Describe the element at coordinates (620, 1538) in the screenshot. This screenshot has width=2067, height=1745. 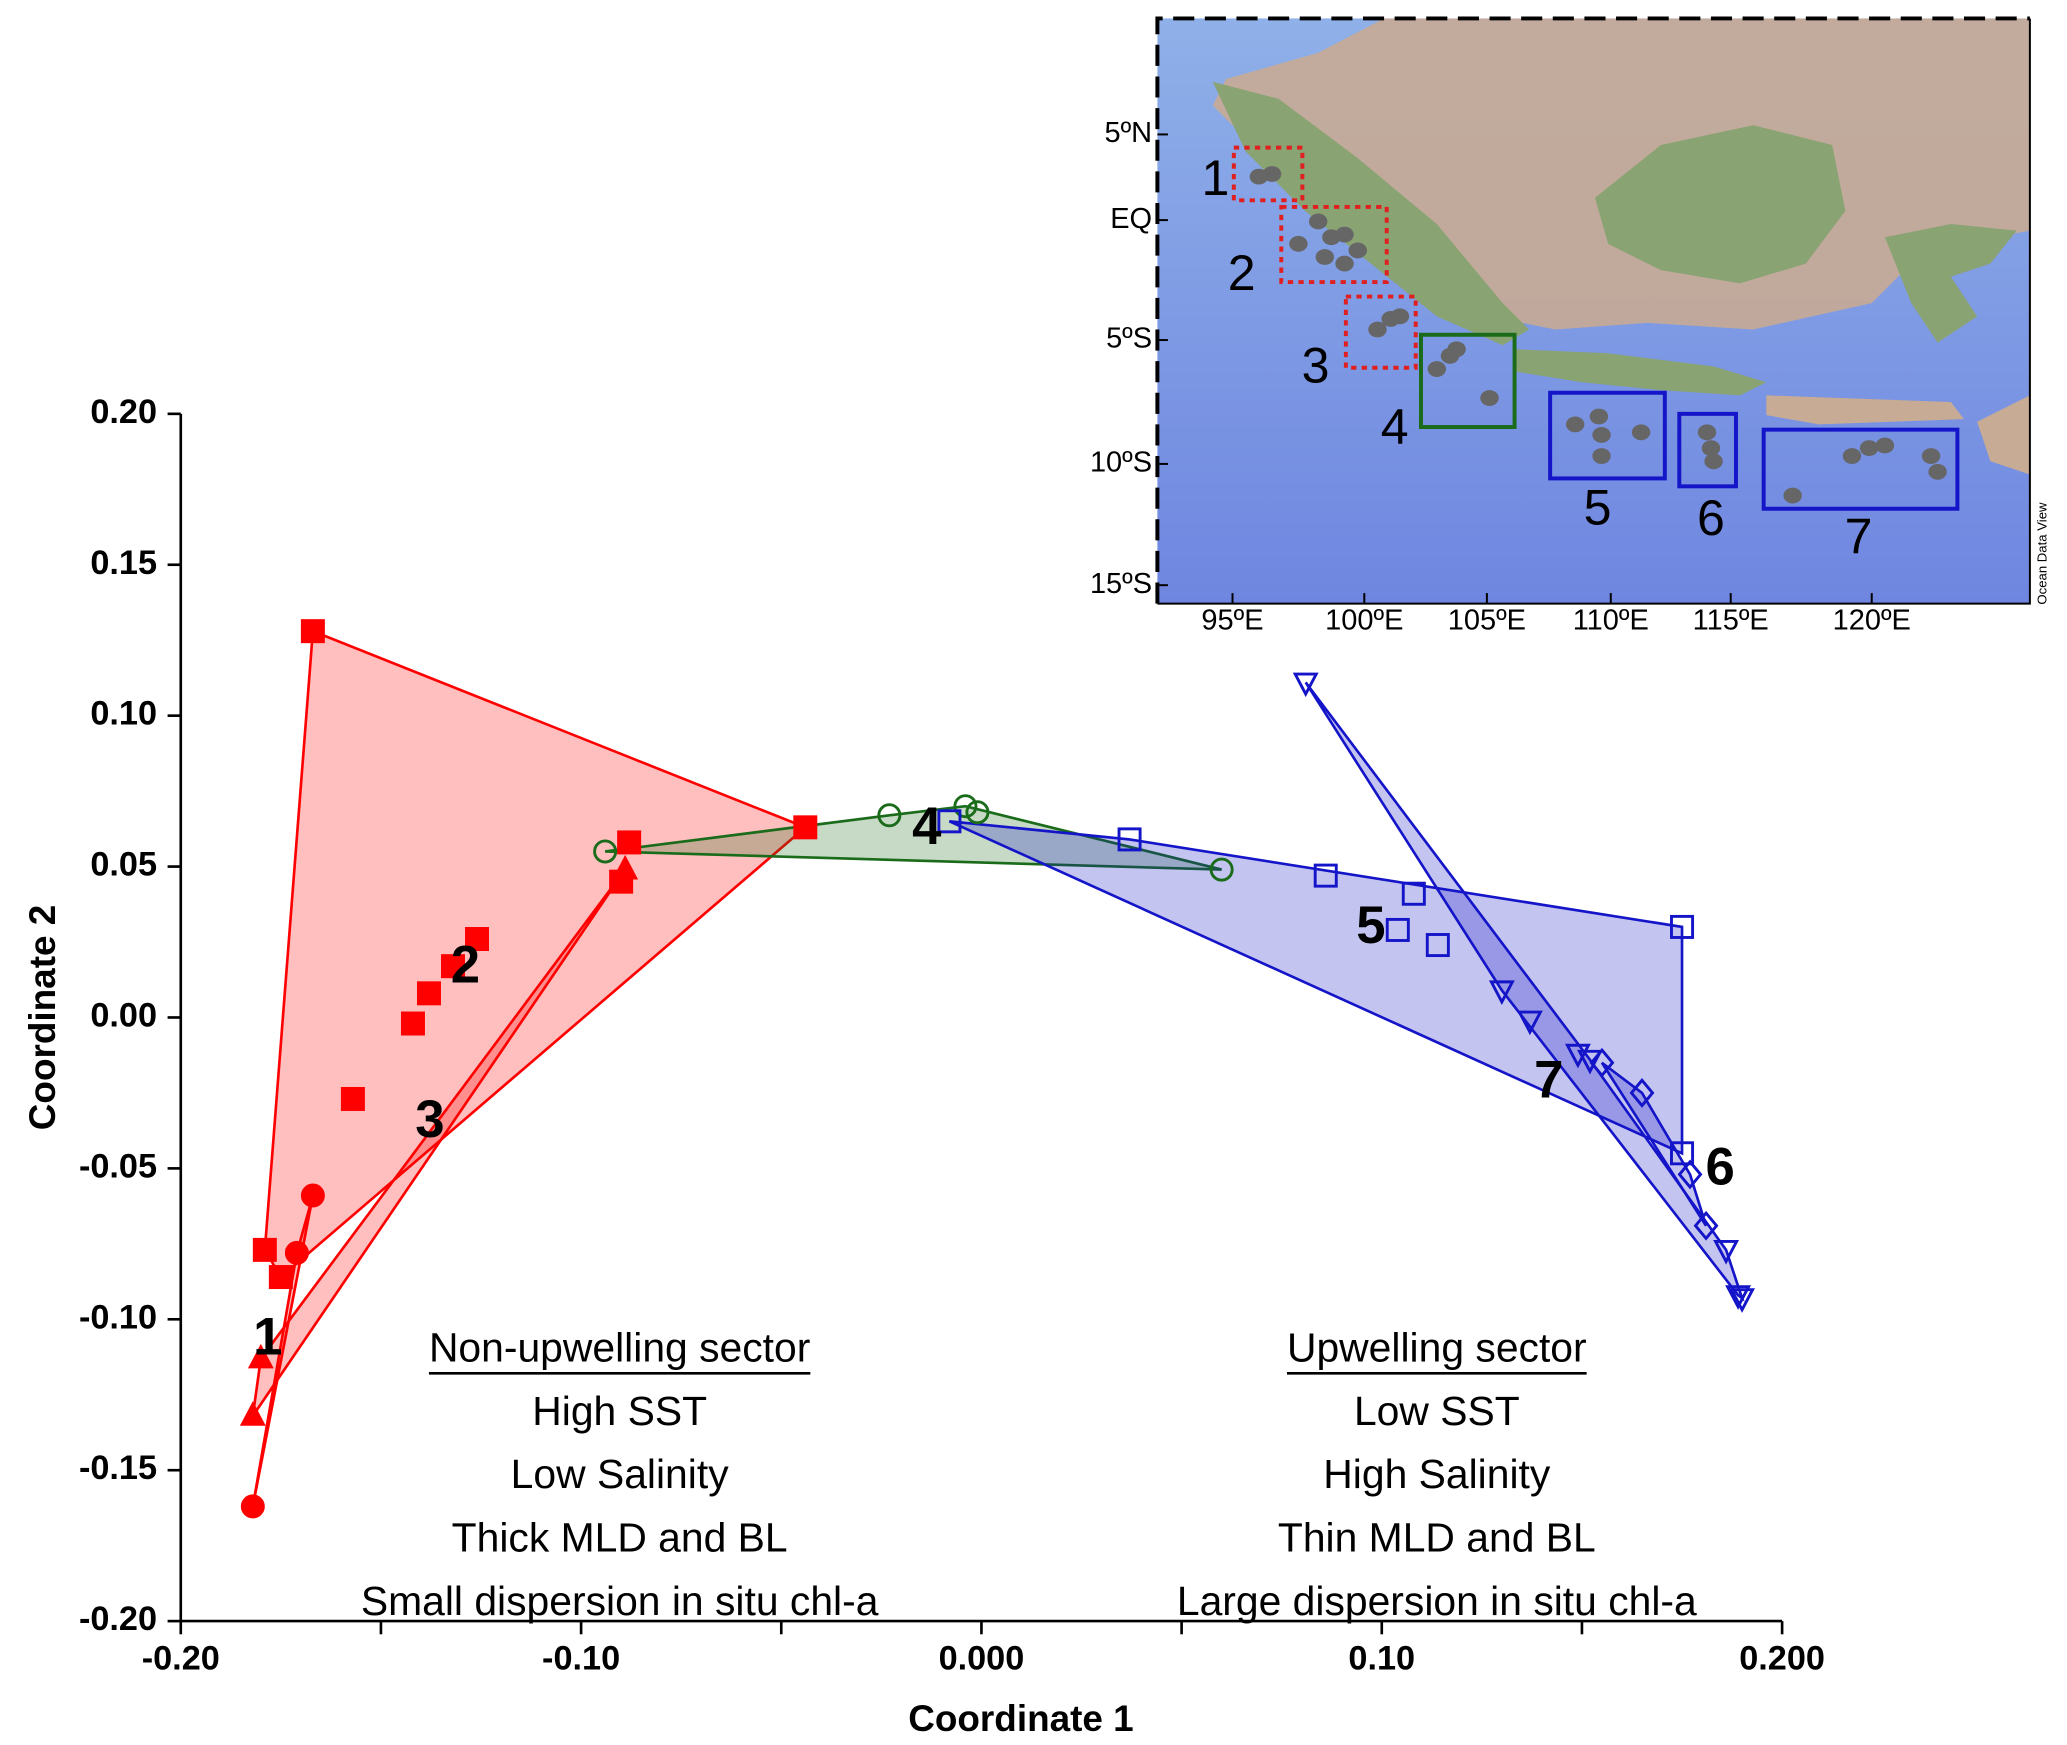
I see `annotation-line: Thick MLD and BL` at that location.